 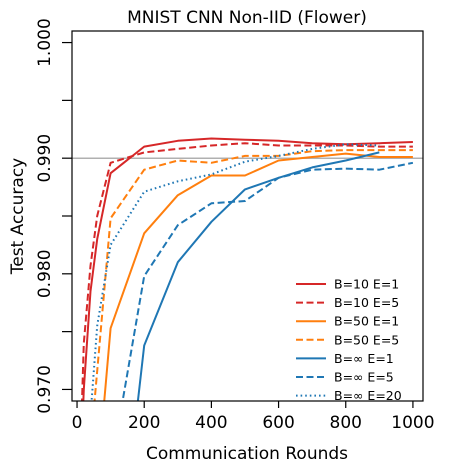 I want to click on y-tick-label: 0.980, so click(x=45, y=273).